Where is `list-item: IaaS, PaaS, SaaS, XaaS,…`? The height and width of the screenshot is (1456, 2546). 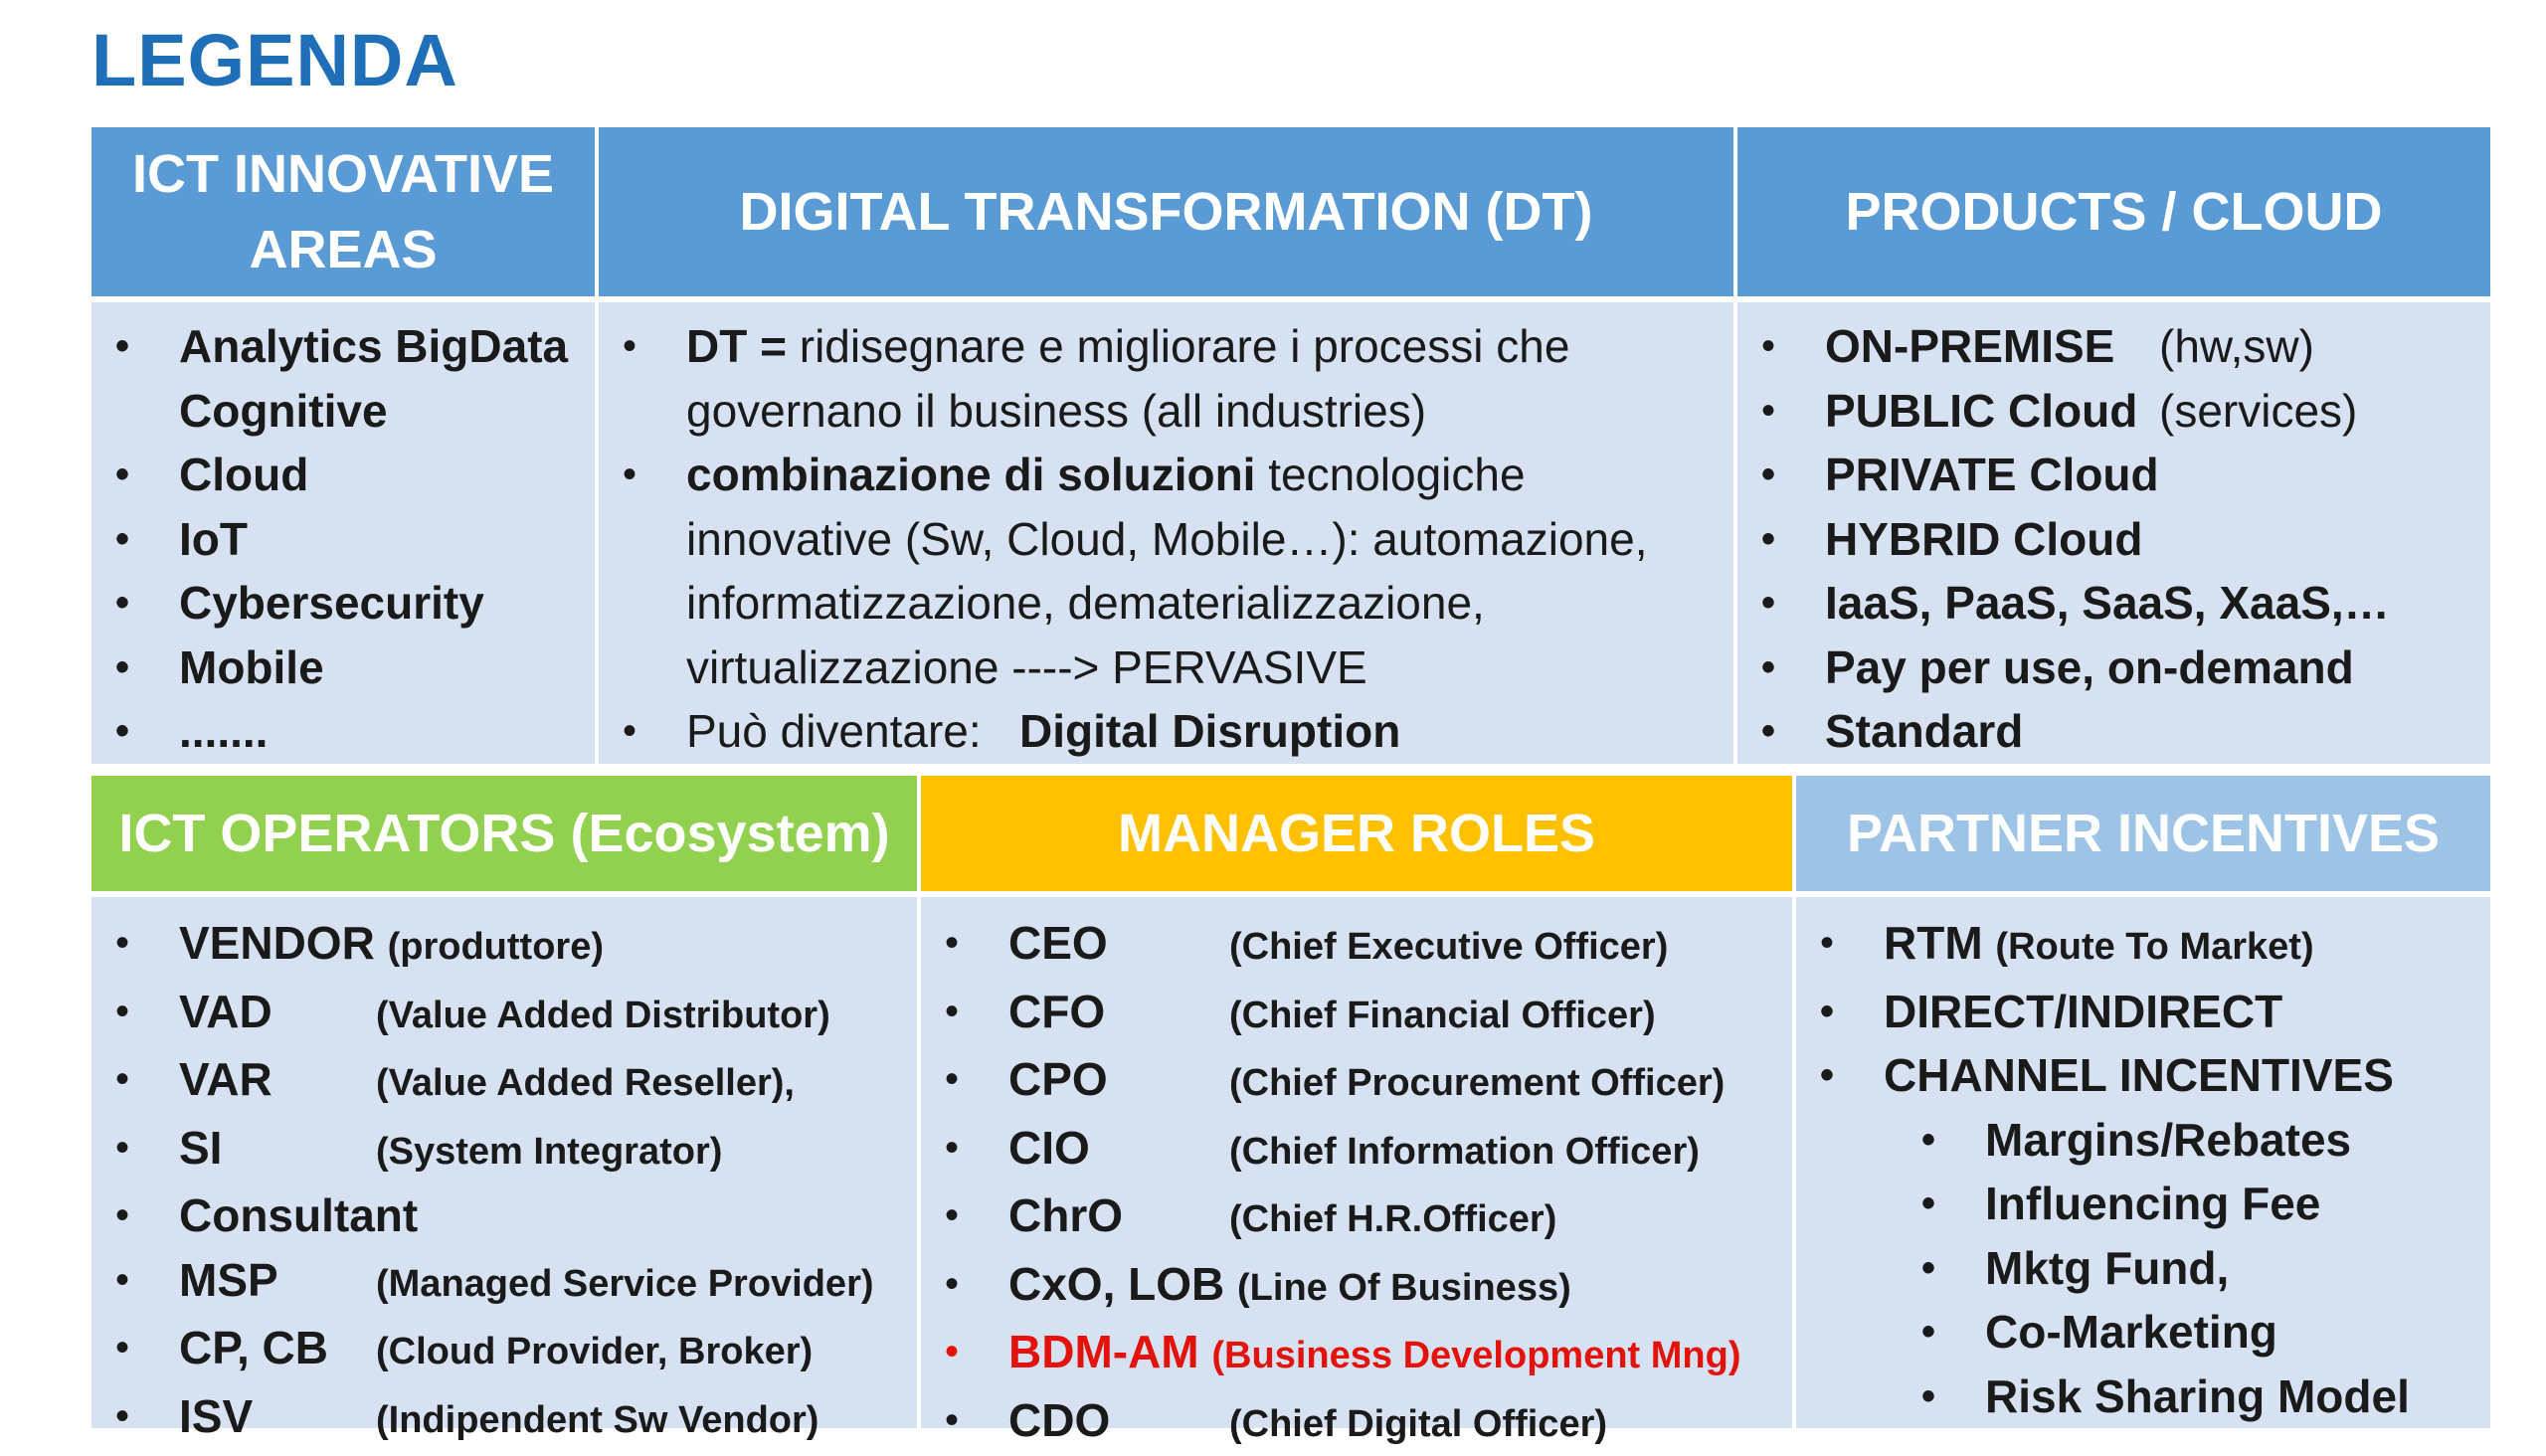 list-item: IaaS, PaaS, SaaS, XaaS,… is located at coordinates (2117, 603).